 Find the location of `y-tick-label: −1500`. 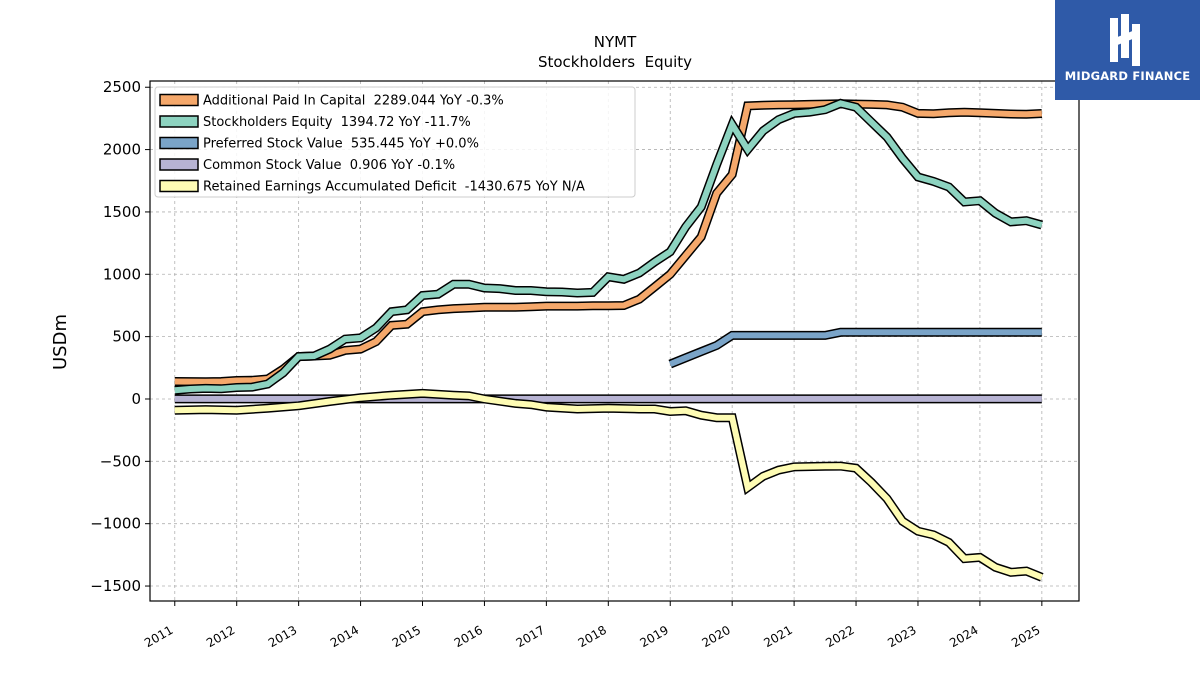

y-tick-label: −1500 is located at coordinates (115, 586).